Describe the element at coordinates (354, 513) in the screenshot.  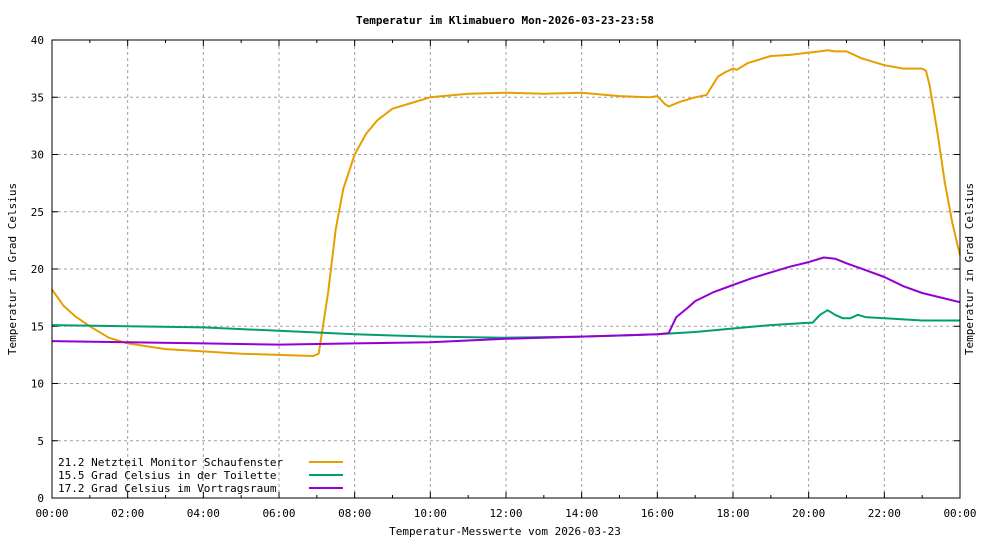
I see `x-tick-label: 08:00` at that location.